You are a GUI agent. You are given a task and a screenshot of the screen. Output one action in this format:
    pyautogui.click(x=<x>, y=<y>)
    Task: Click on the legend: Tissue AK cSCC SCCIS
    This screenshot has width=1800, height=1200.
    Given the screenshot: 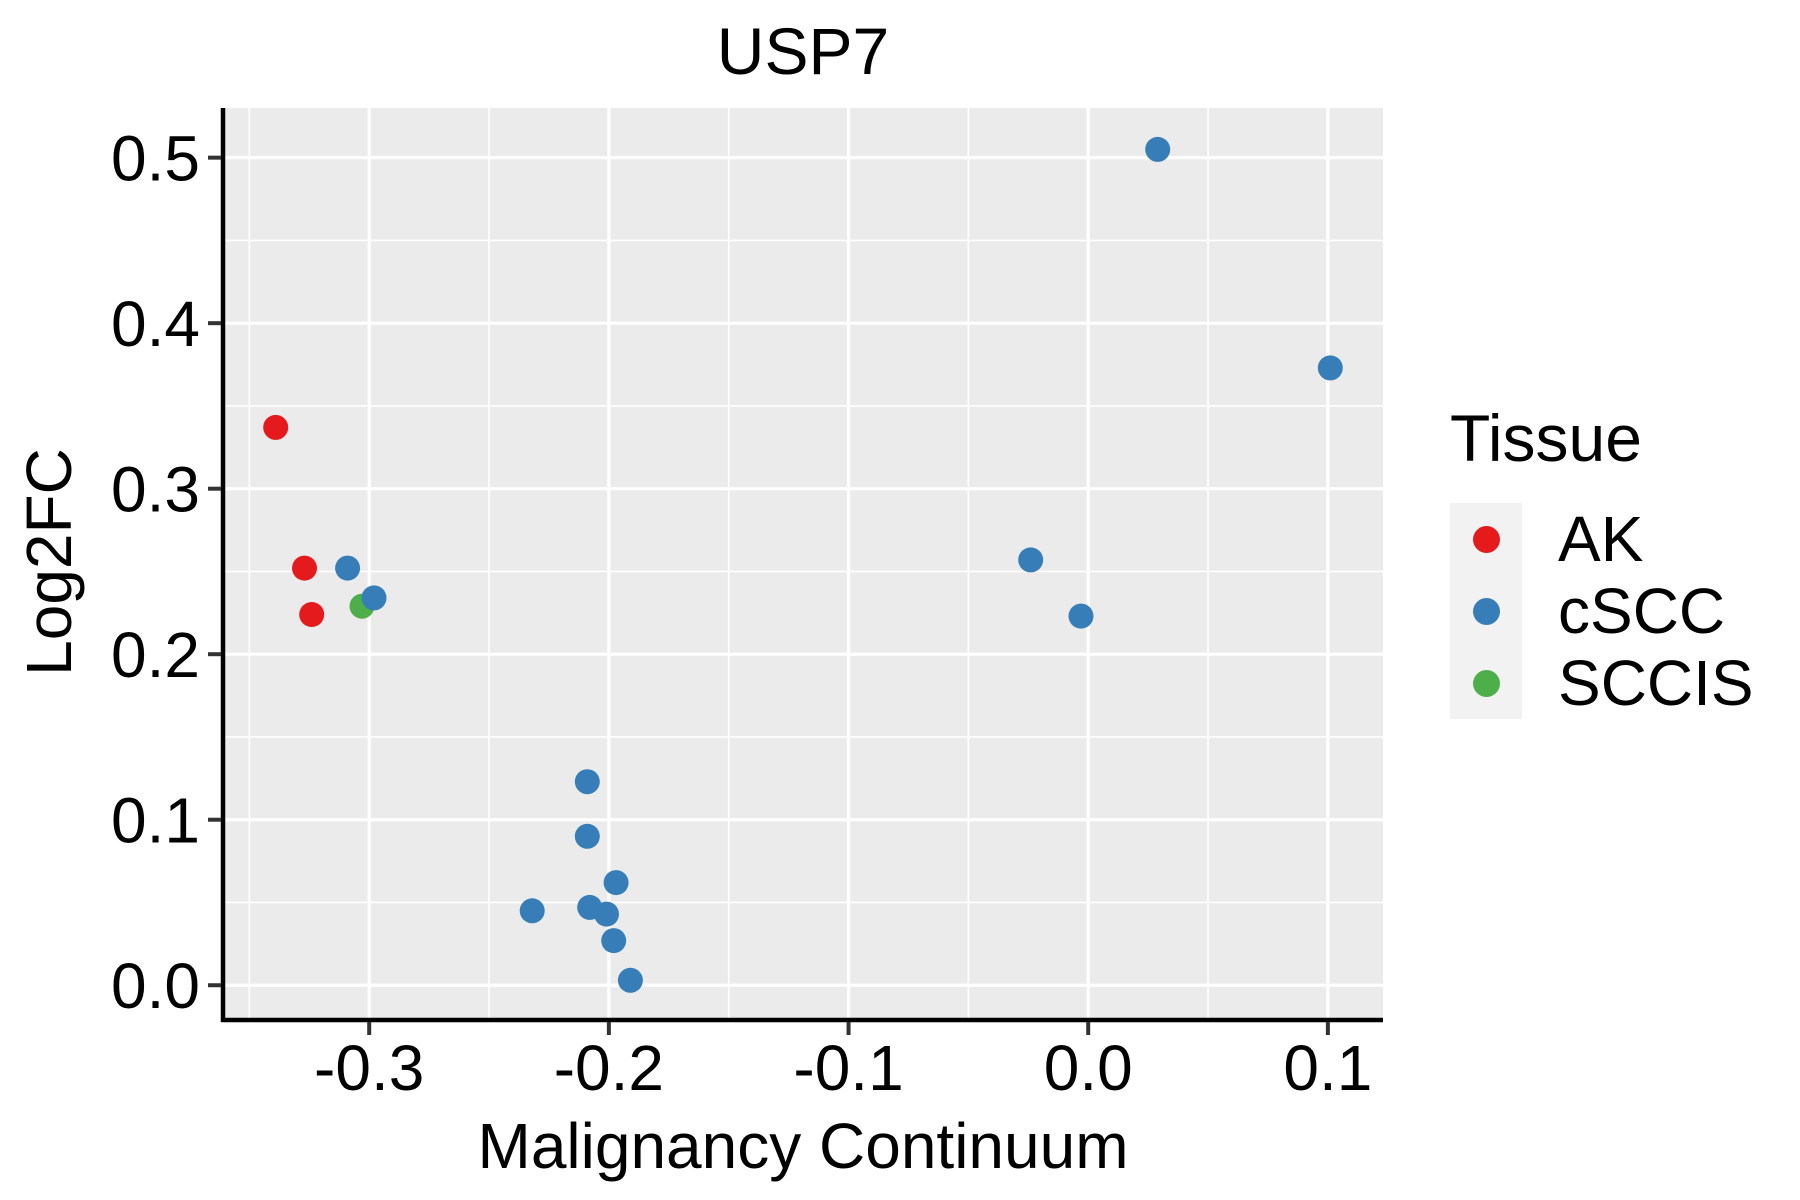 What is the action you would take?
    pyautogui.click(x=1602, y=562)
    